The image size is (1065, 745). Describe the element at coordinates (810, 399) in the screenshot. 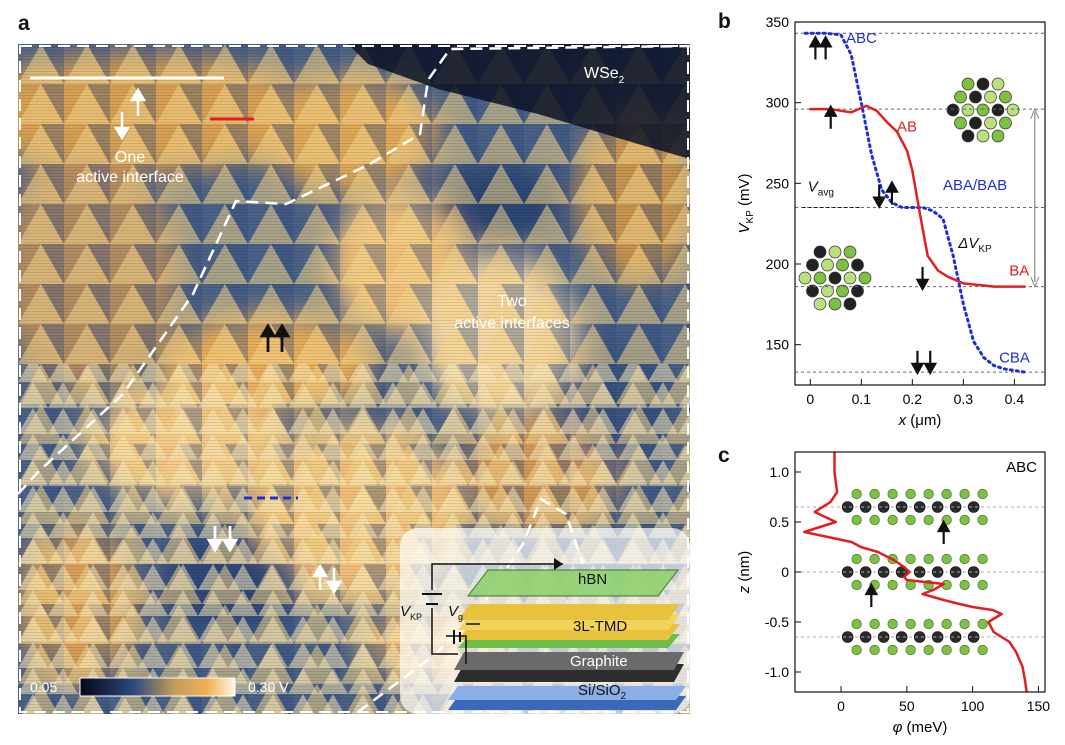

I see `xtick-label-b-0: 0` at that location.